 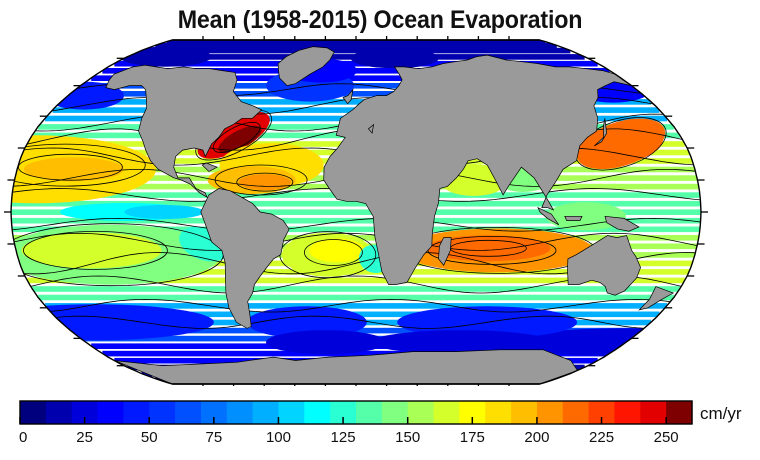 What do you see at coordinates (407, 437) in the screenshot?
I see `colorbar-tick-label: 150` at bounding box center [407, 437].